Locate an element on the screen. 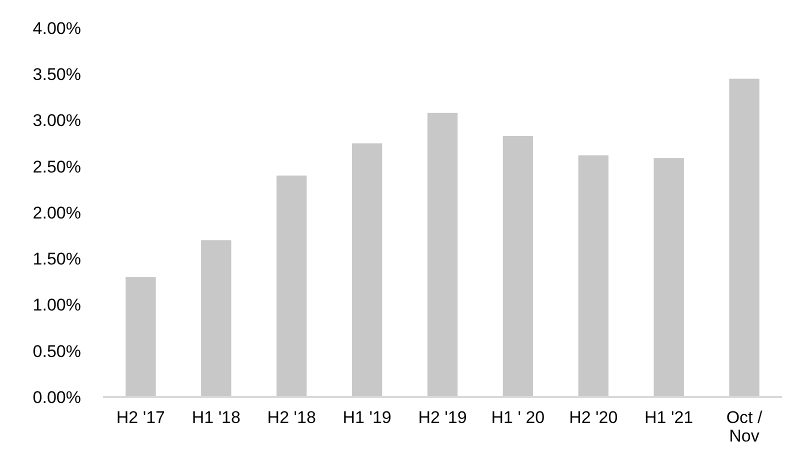 This screenshot has width=790, height=467. x-tick-label: Oct / Nov is located at coordinates (744, 427).